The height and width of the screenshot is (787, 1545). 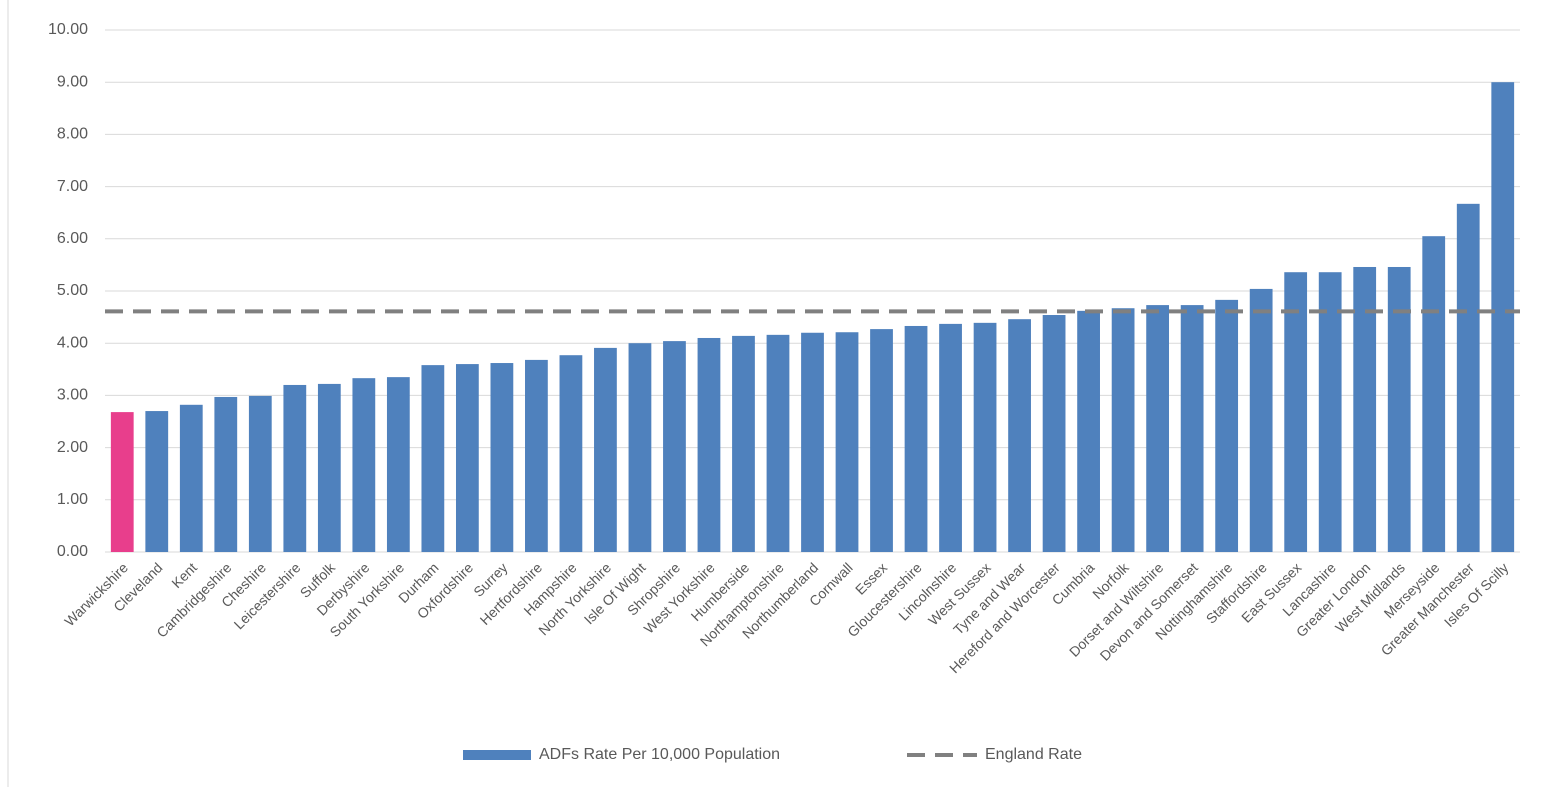 I want to click on y-tick-label: 5.00, so click(x=72, y=290).